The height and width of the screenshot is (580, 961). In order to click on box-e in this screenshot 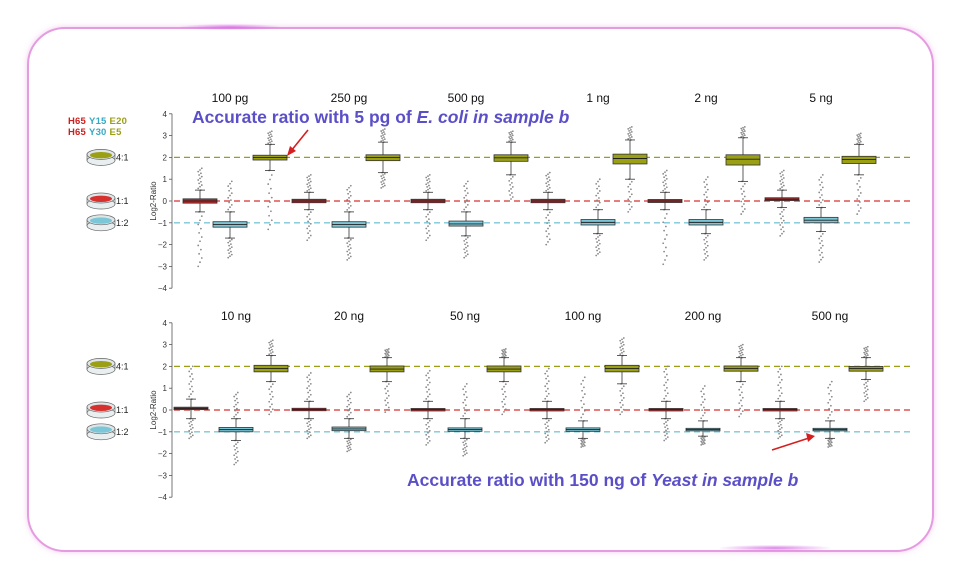, I will do `click(271, 377)`.